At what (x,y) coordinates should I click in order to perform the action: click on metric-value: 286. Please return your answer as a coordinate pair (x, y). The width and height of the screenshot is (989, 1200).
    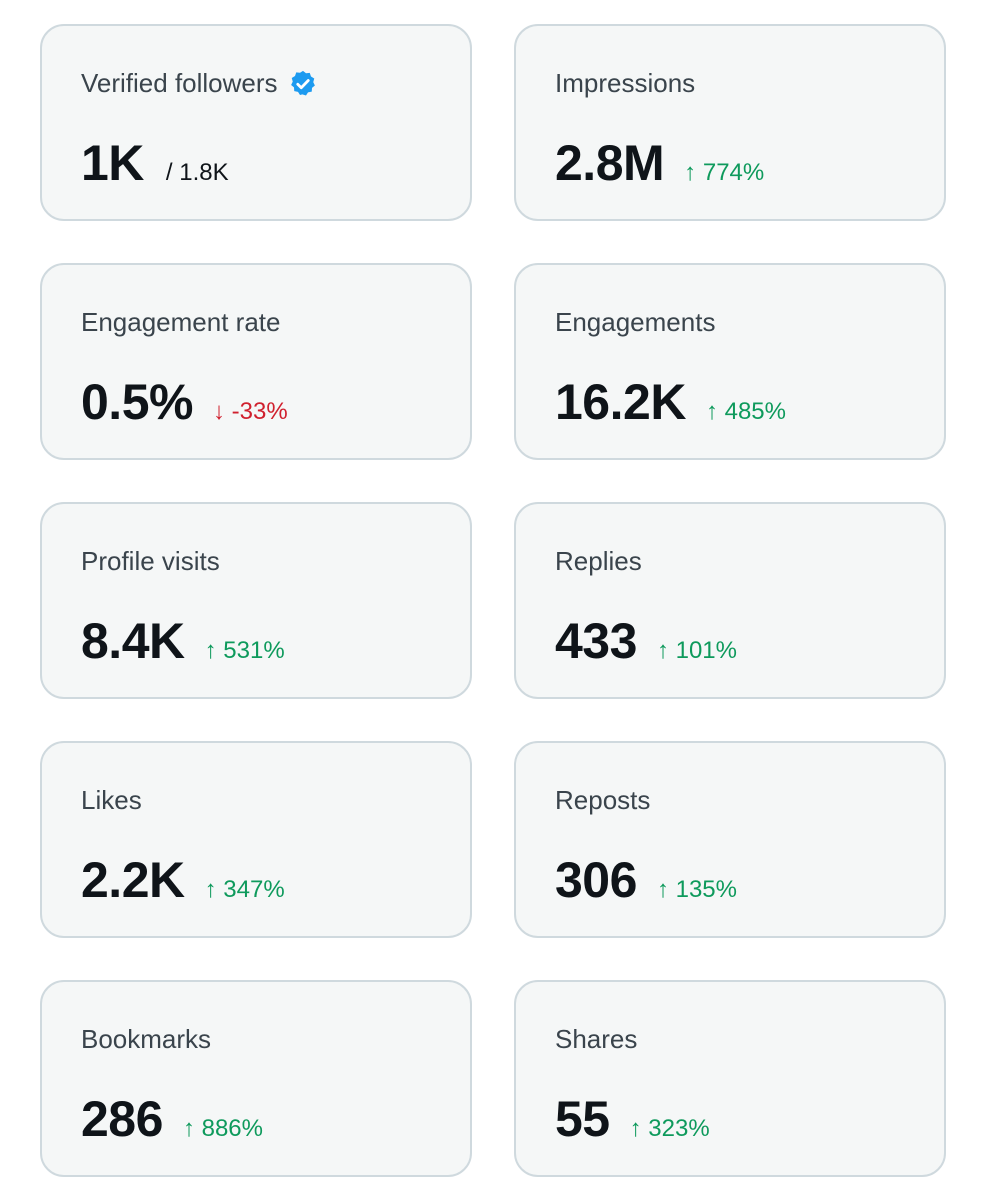
    Looking at the image, I should click on (122, 1119).